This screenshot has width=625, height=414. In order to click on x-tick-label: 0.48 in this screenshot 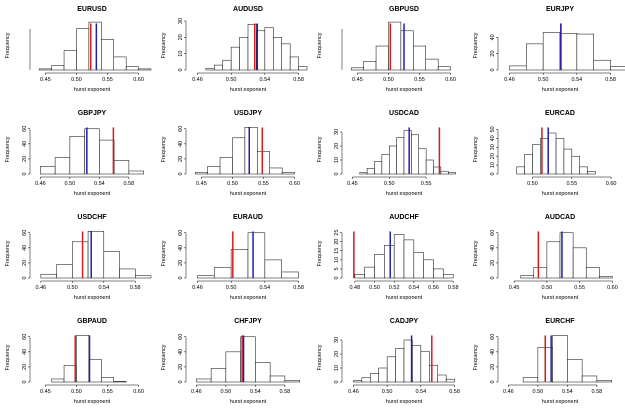, I will do `click(354, 288)`.